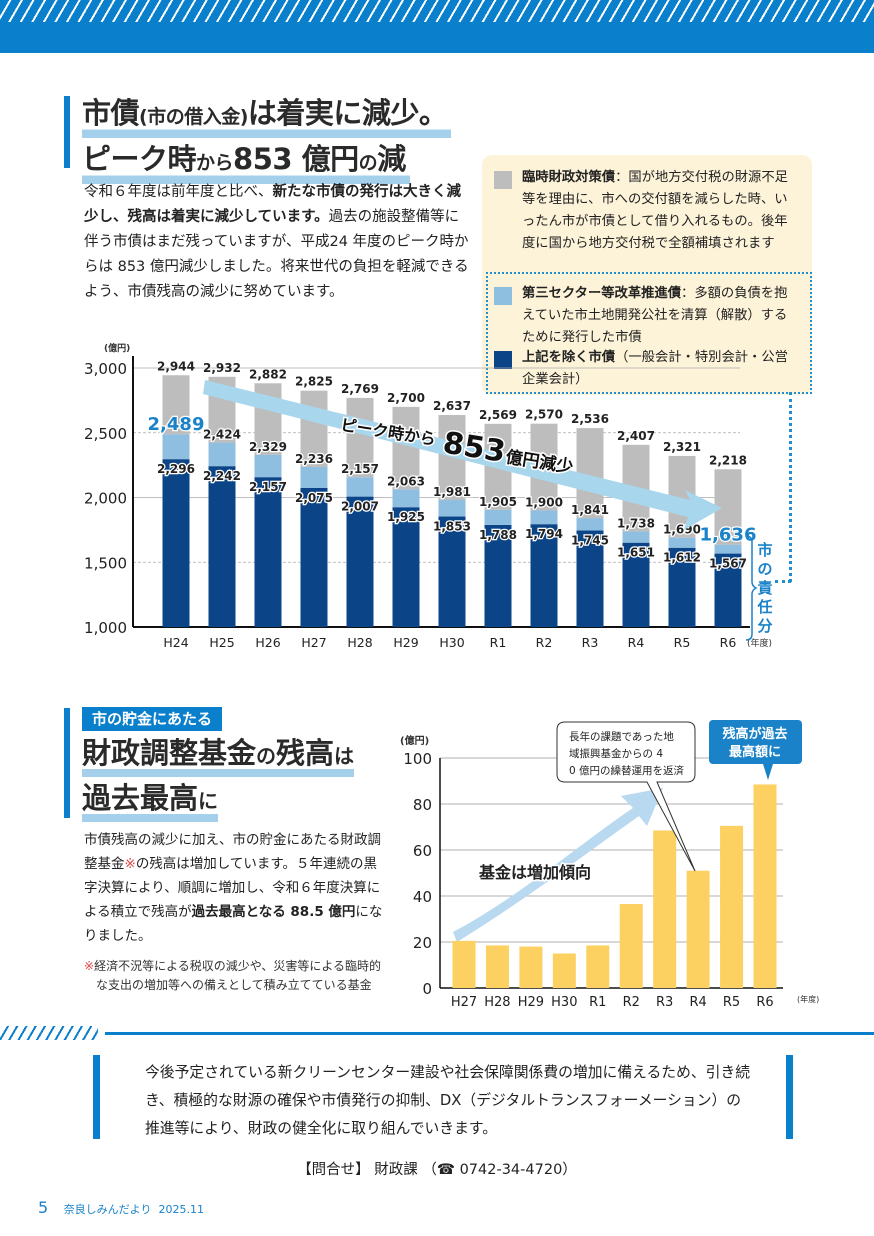 The width and height of the screenshot is (874, 1236). I want to click on base-label: 2,157, so click(268, 487).